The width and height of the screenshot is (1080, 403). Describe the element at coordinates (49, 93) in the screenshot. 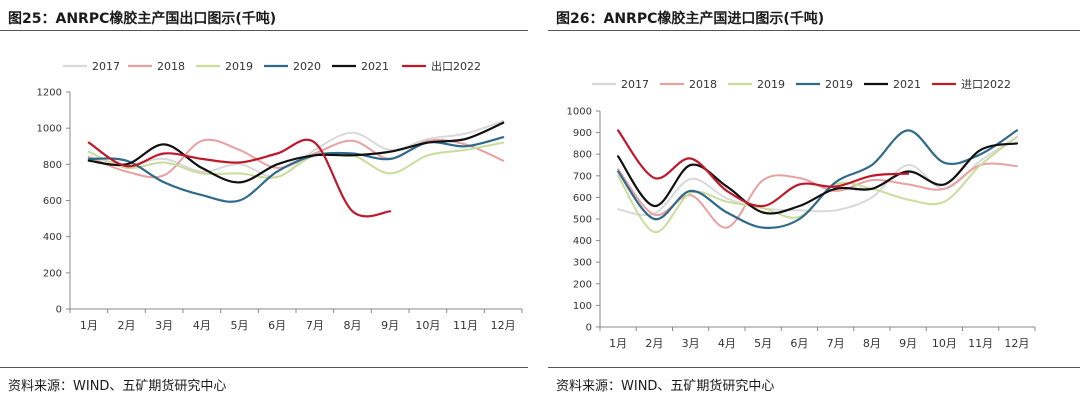

I see `y-tick-label: 1200` at that location.